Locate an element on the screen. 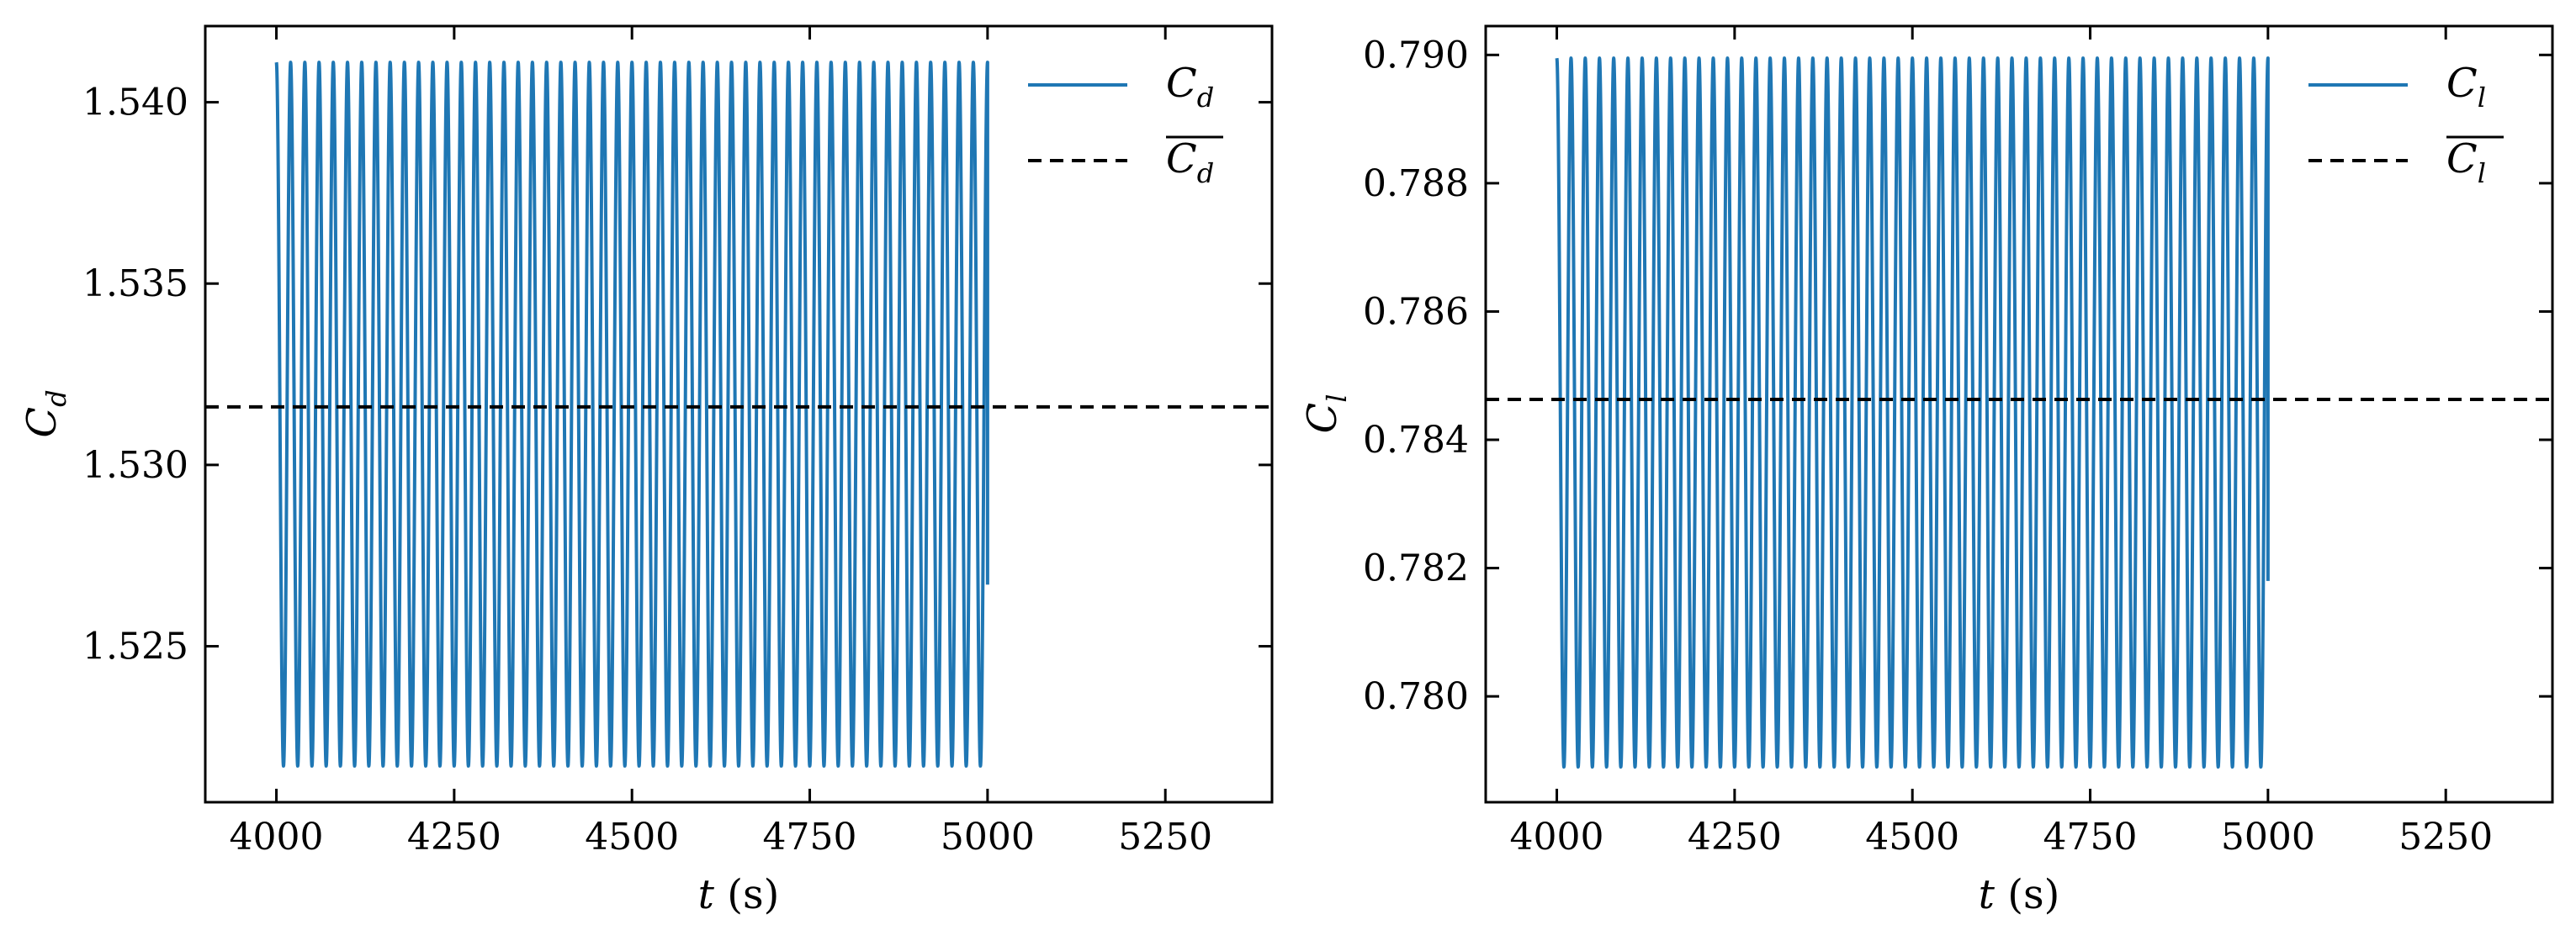 The height and width of the screenshot is (946, 2576). y-tick-label: 0.786 is located at coordinates (1416, 311).